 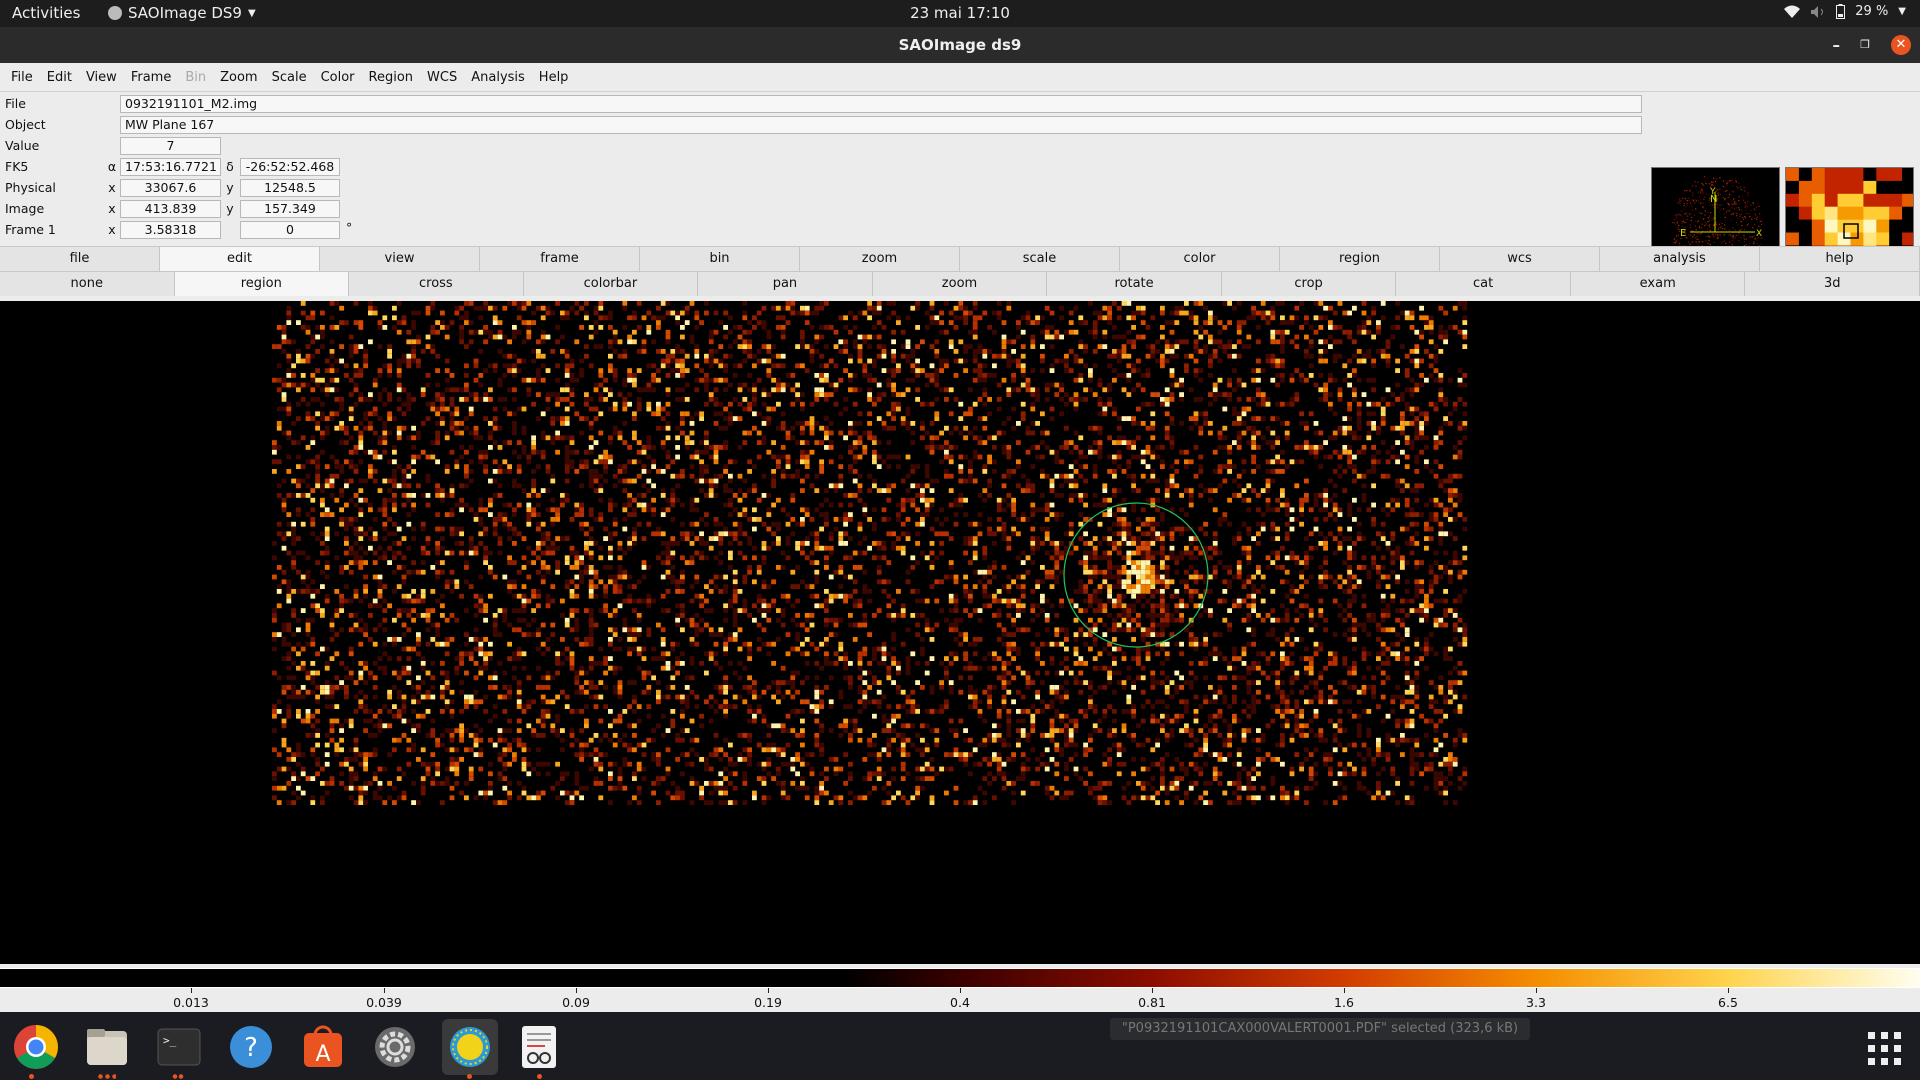 I want to click on help-icon: ?, so click(x=251, y=1047).